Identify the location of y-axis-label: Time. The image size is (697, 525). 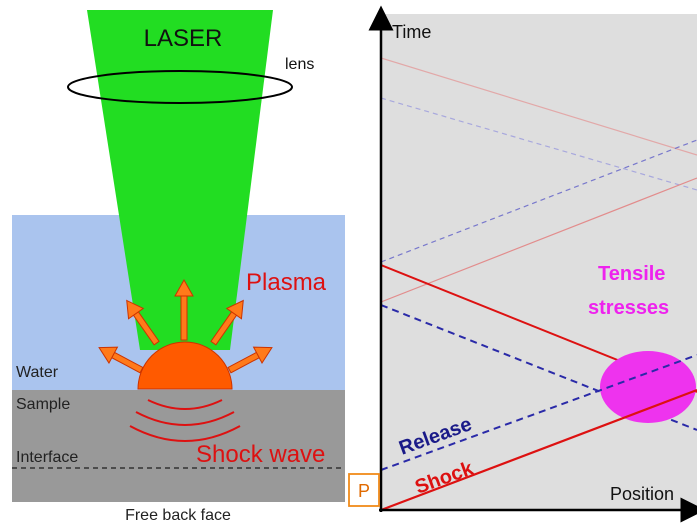
(411, 32).